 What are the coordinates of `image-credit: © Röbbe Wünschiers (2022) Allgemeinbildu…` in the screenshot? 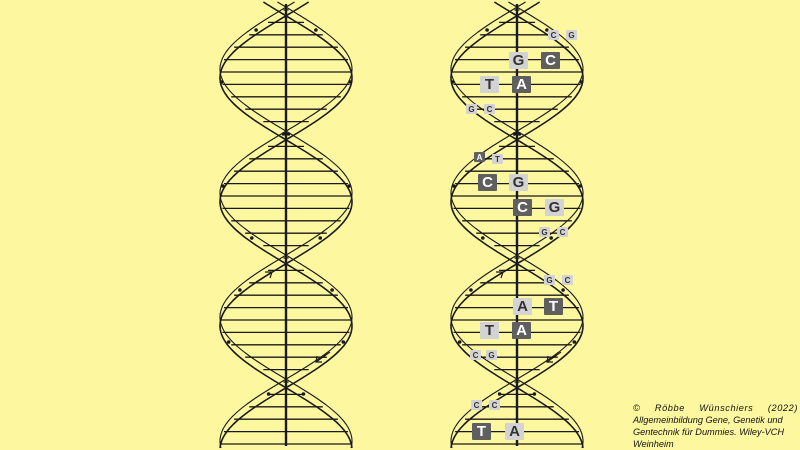 It's located at (715, 426).